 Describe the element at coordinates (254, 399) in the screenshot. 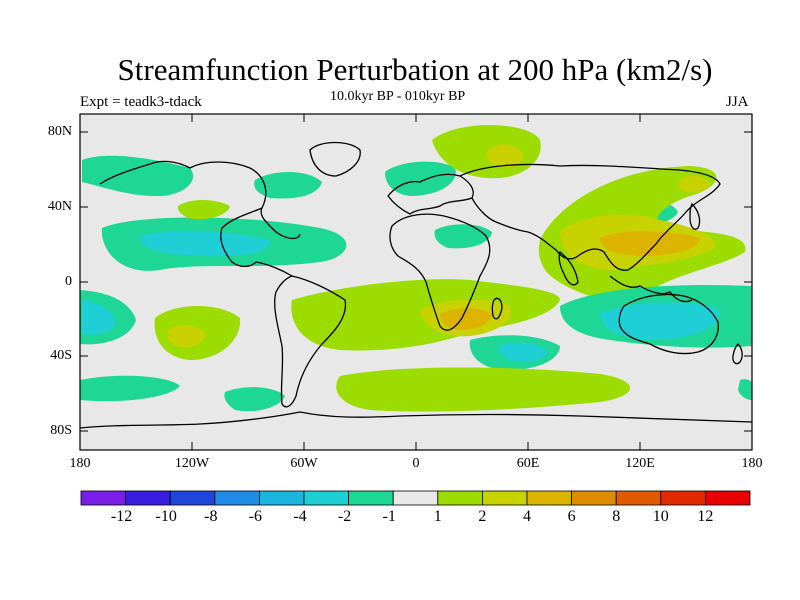

I see `contour-teal-so-sam` at that location.